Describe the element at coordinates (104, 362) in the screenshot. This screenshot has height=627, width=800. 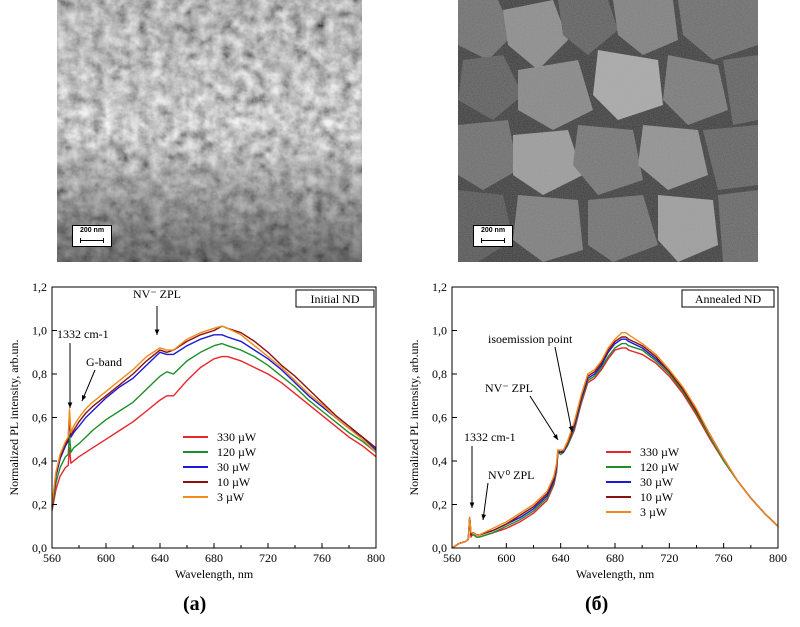
I see `annotation-label: G-band` at that location.